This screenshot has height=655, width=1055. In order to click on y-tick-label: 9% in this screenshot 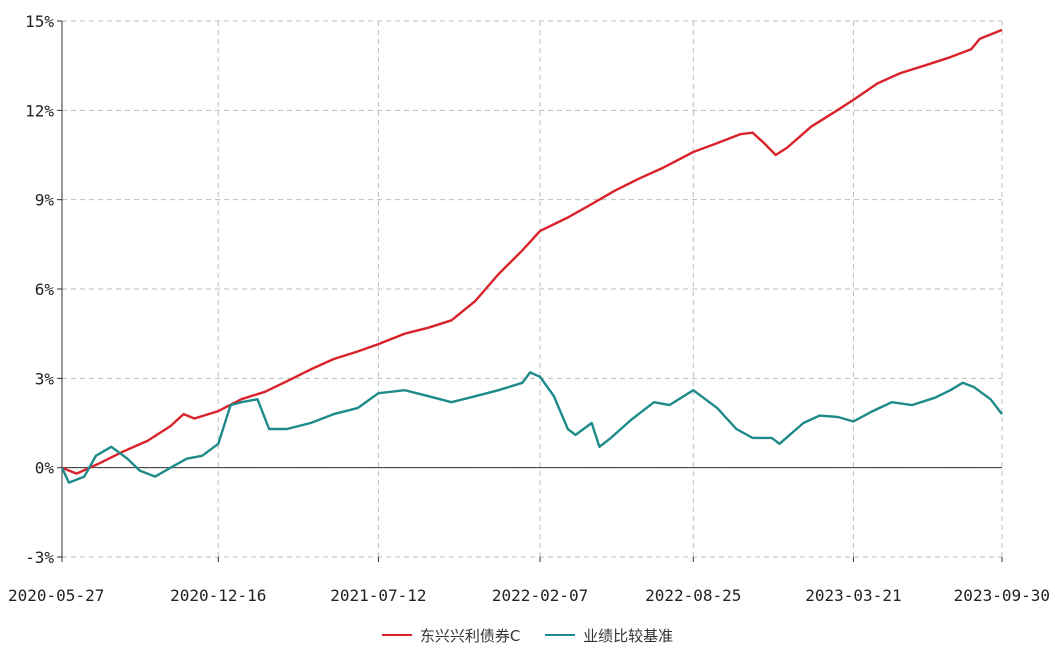, I will do `click(45, 200)`.